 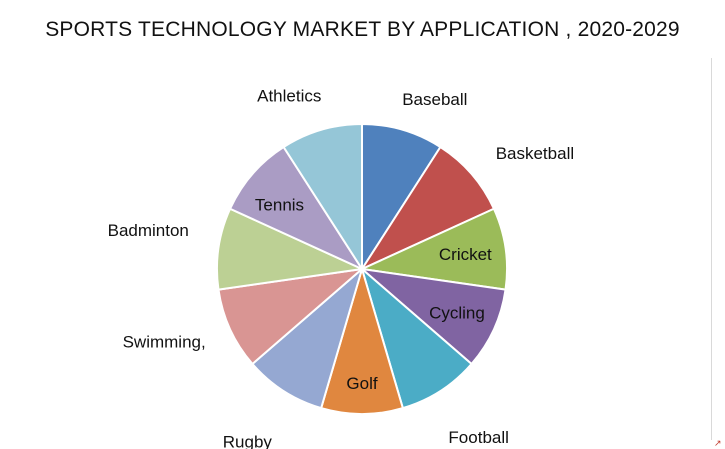 I want to click on pie-label-badminton: Badminton, so click(x=148, y=230).